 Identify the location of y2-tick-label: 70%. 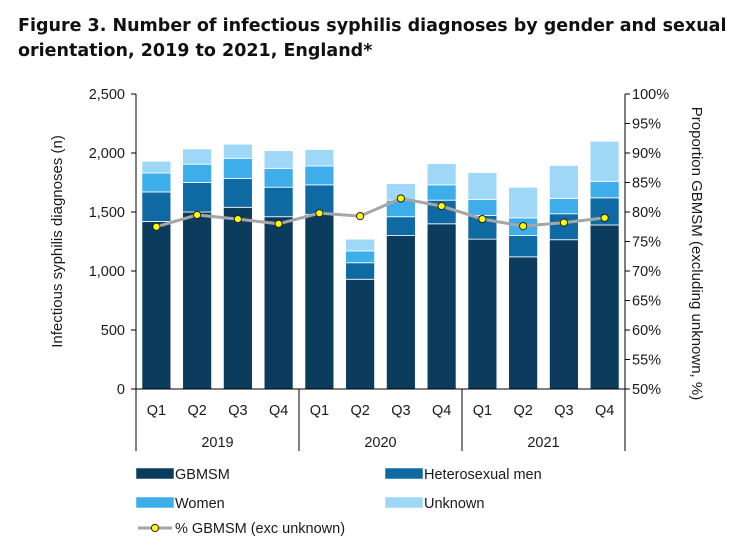
(646, 272).